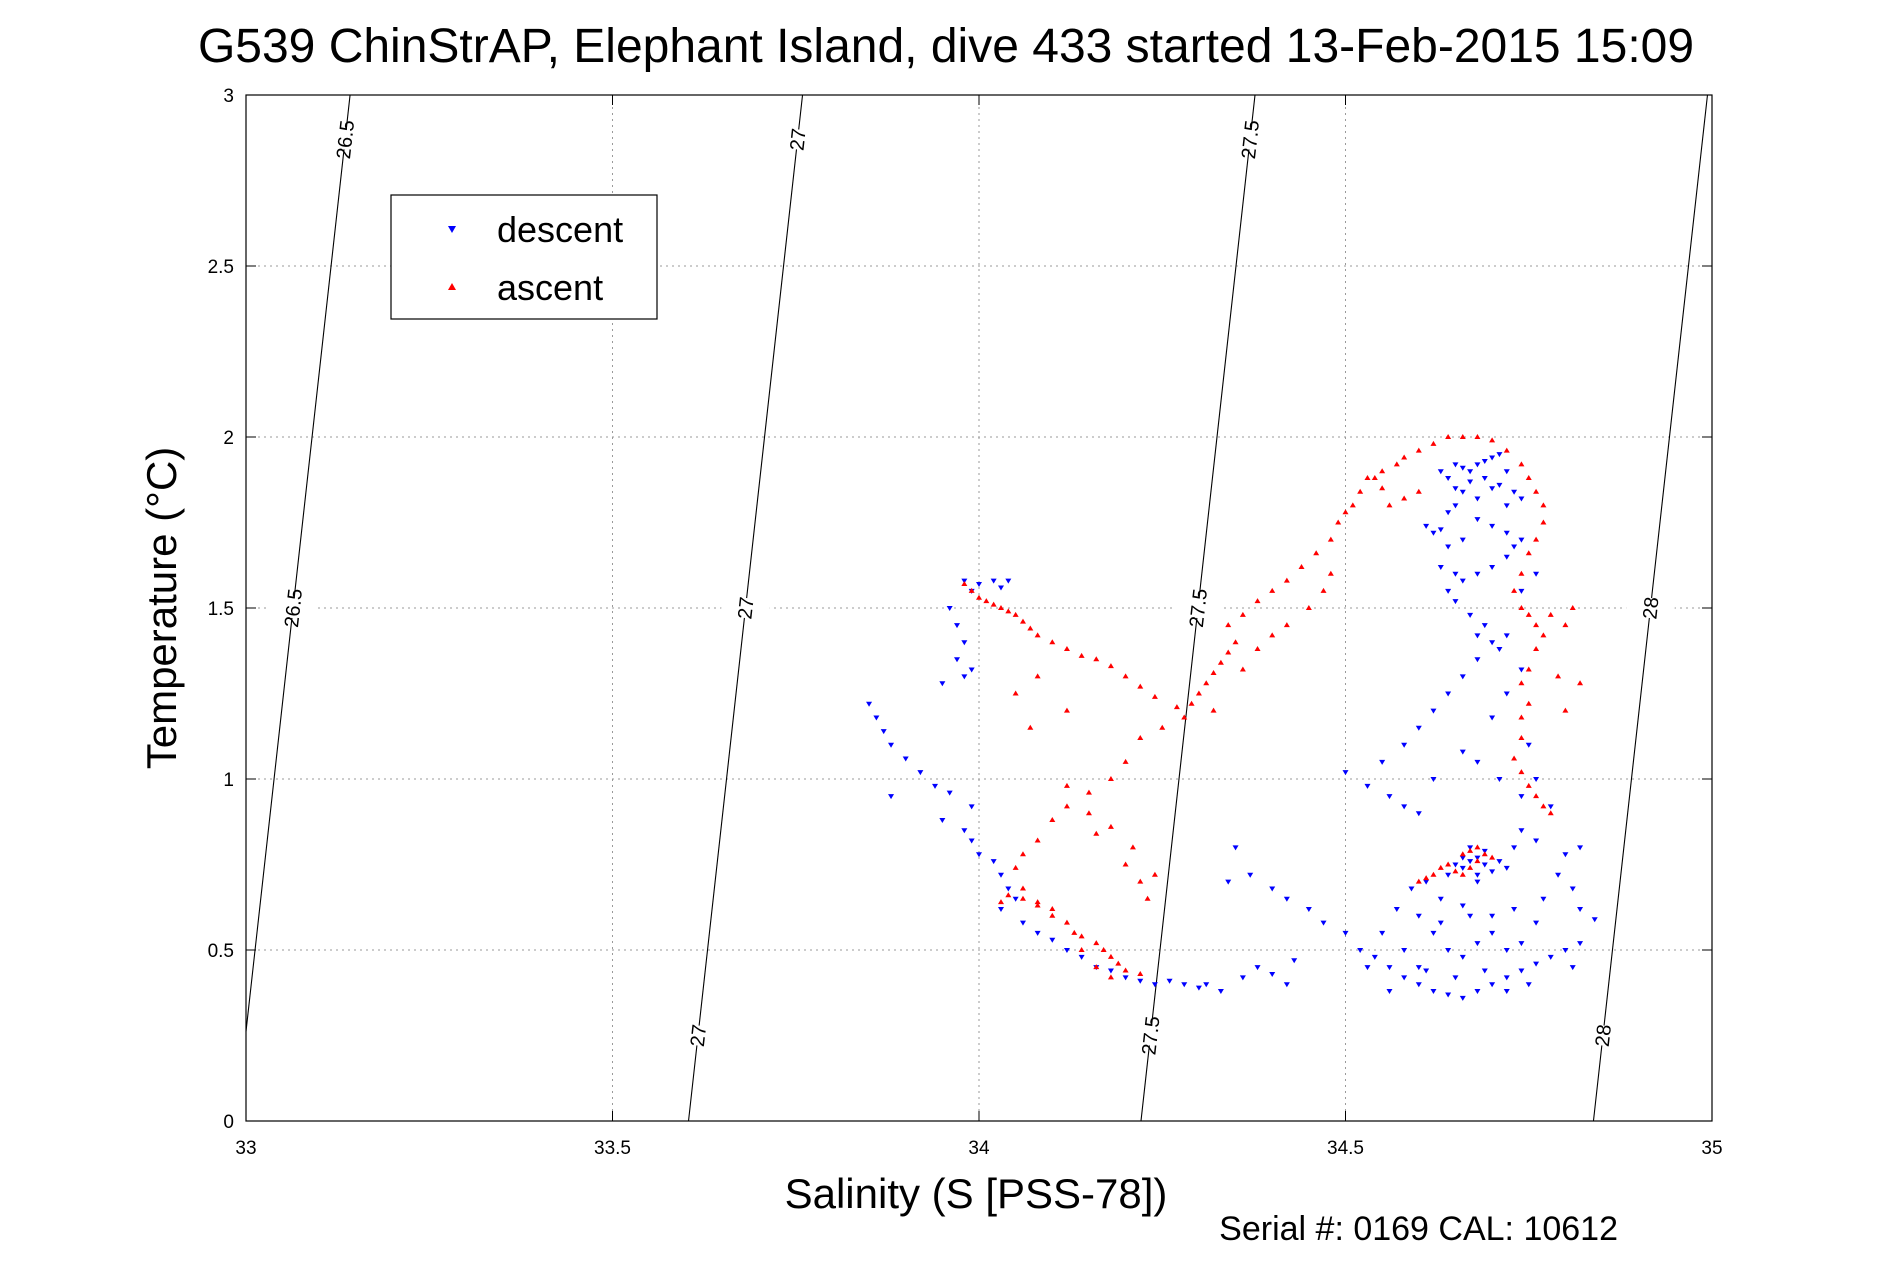  Describe the element at coordinates (228, 1122) in the screenshot. I see `y-tick-label: 0` at that location.